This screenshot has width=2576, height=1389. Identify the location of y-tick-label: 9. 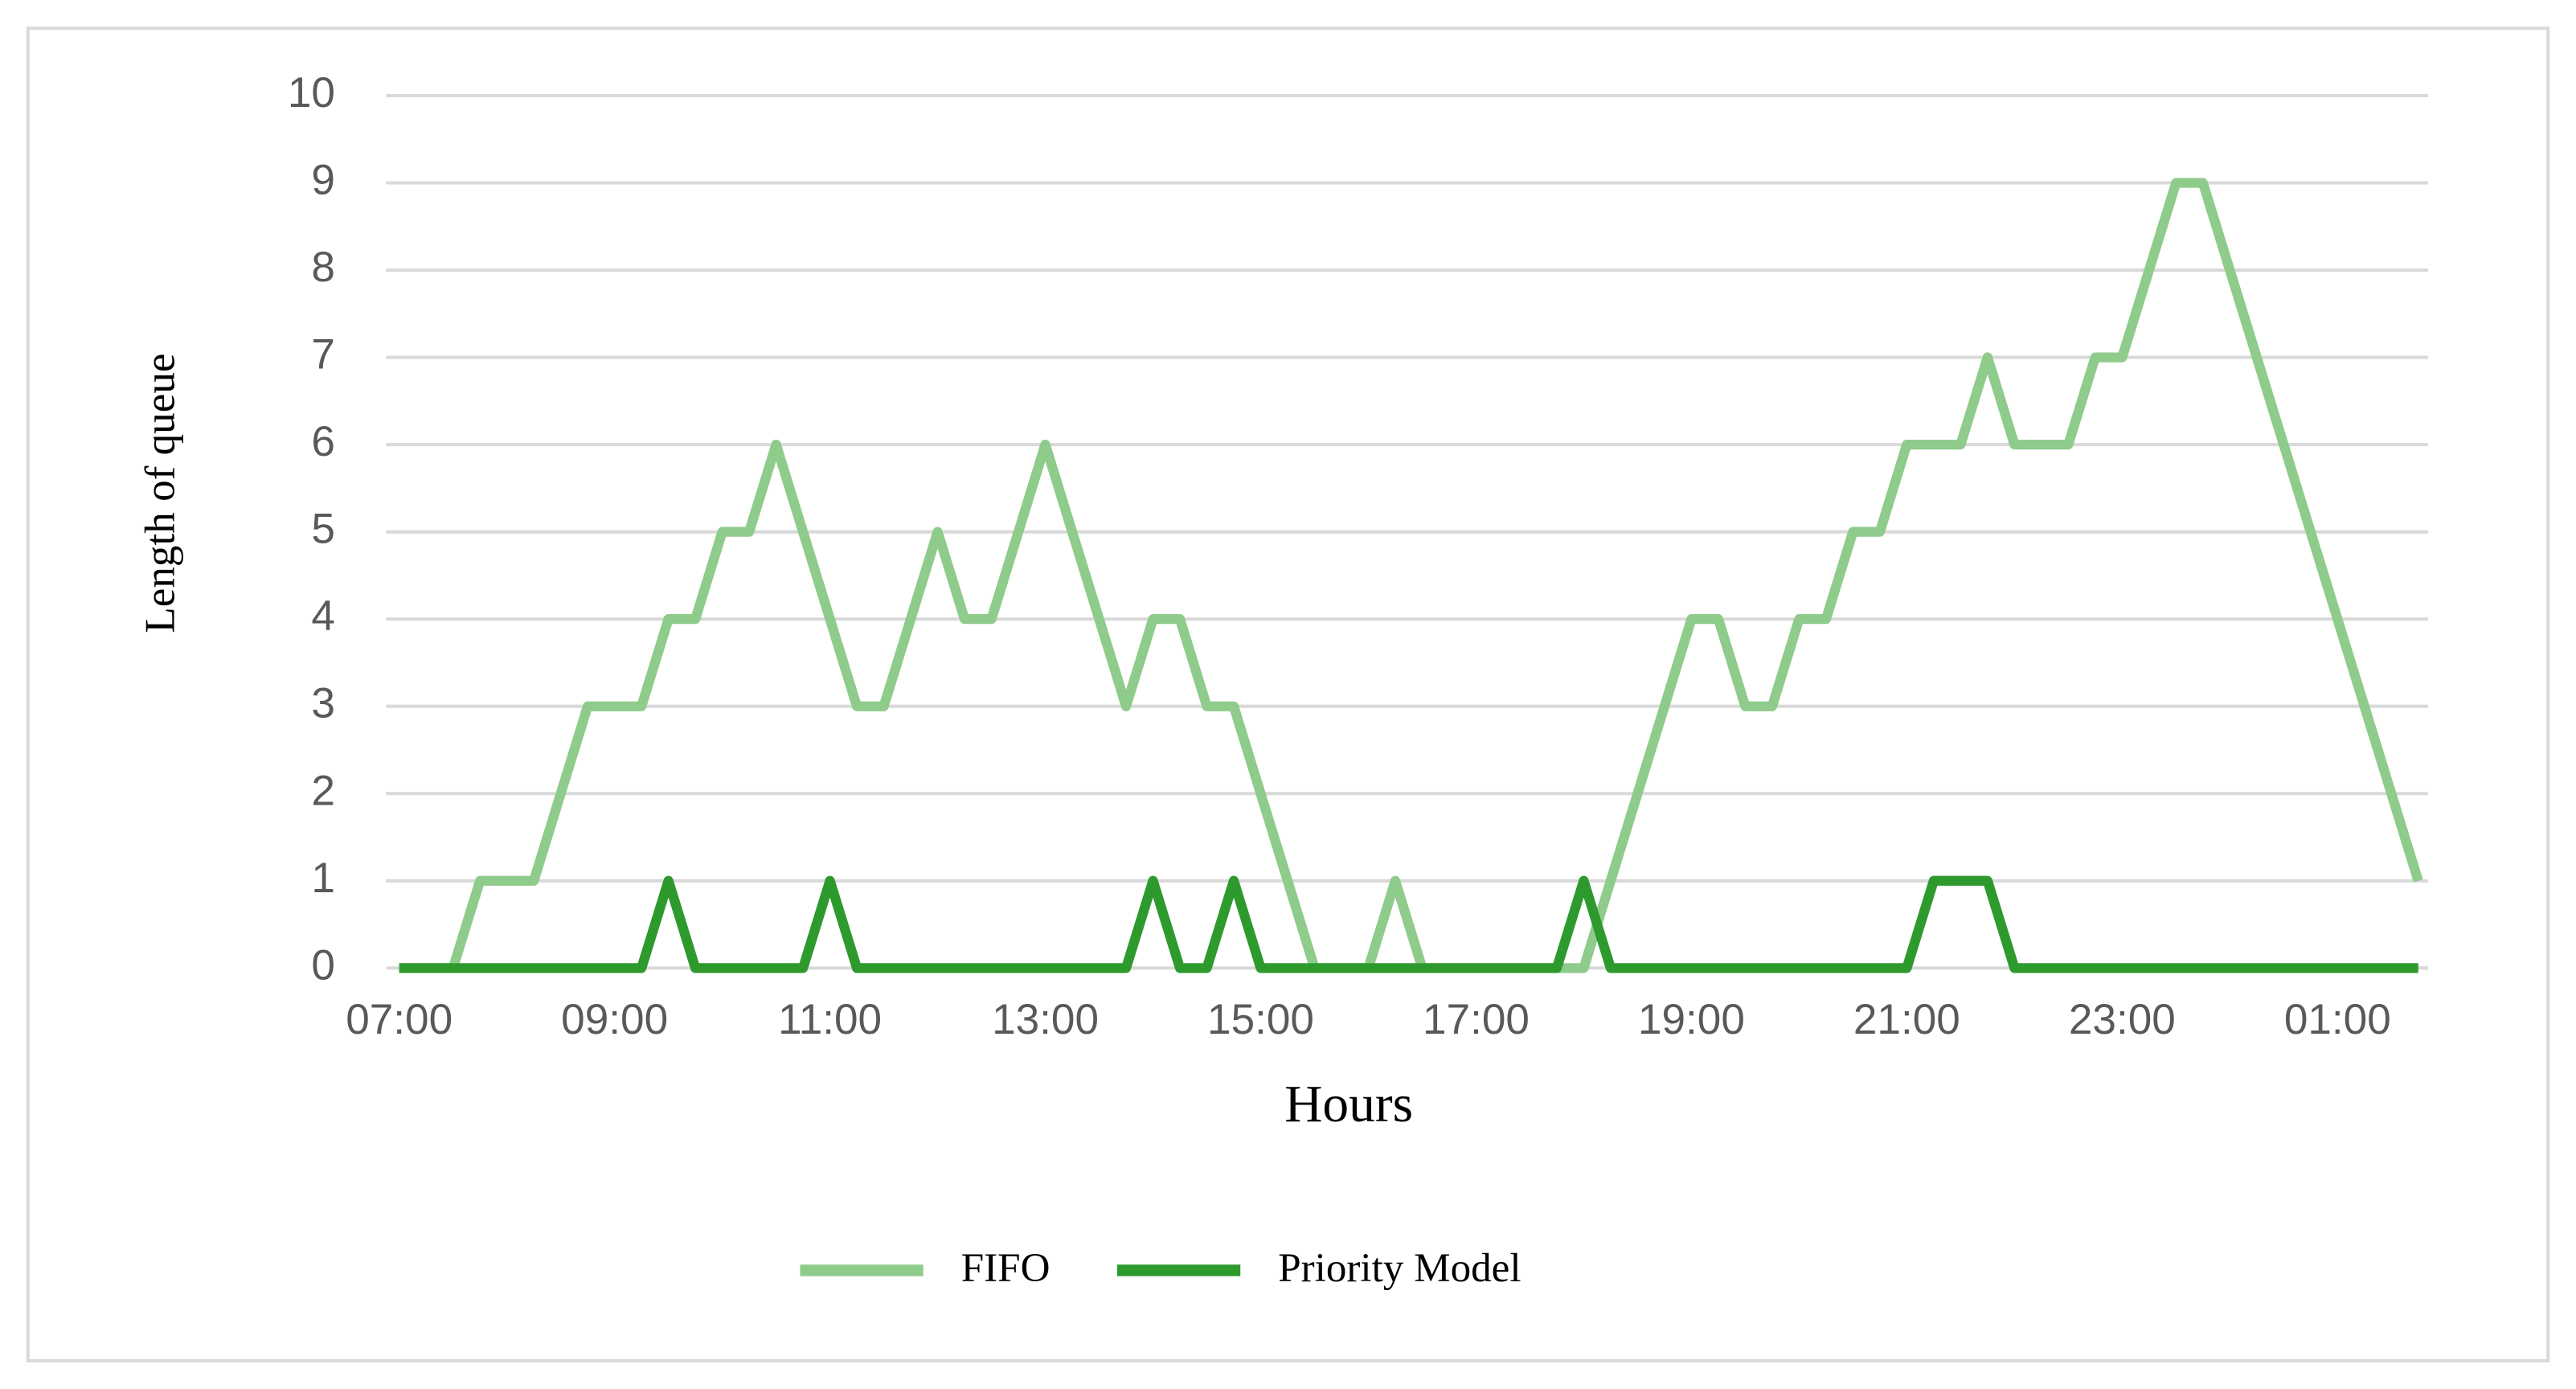
(323, 180).